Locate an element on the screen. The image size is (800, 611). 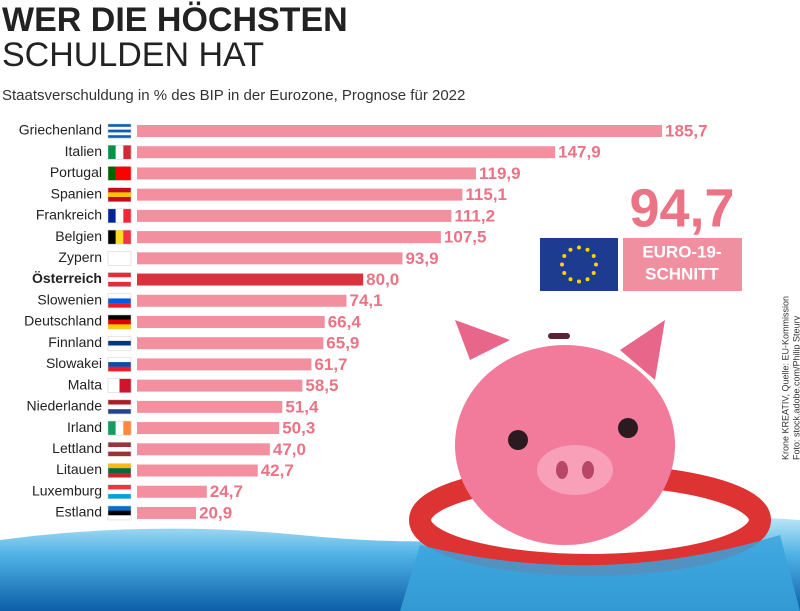
average-value: 94,7 is located at coordinates (681, 208).